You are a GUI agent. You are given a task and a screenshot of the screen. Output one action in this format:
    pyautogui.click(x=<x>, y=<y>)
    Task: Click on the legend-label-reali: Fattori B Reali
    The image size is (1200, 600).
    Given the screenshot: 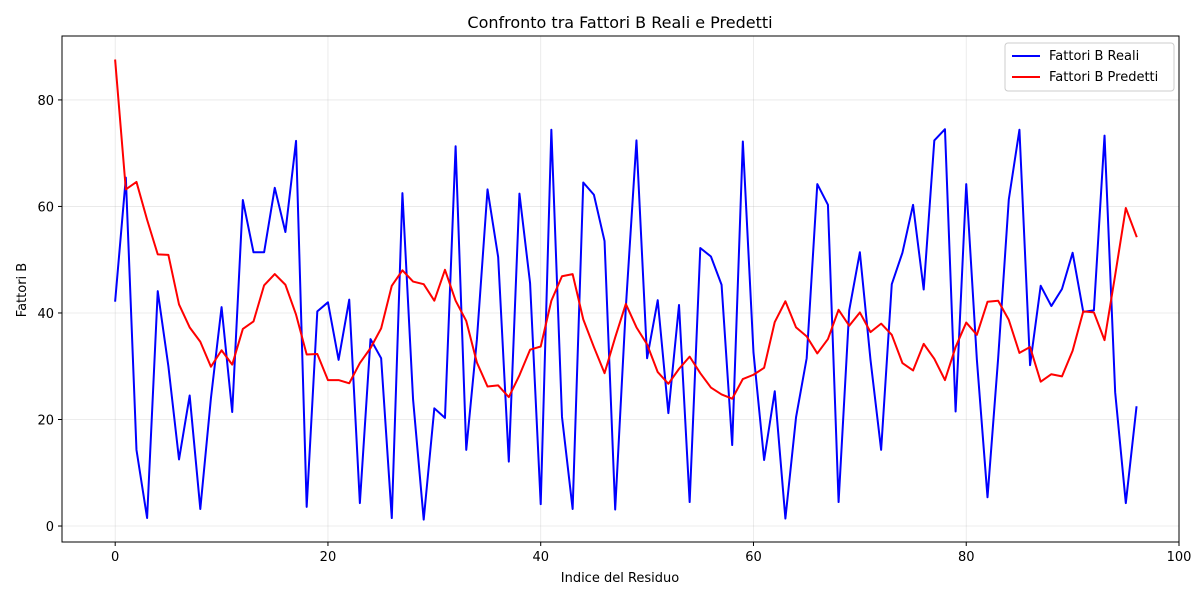 What is the action you would take?
    pyautogui.click(x=1094, y=56)
    